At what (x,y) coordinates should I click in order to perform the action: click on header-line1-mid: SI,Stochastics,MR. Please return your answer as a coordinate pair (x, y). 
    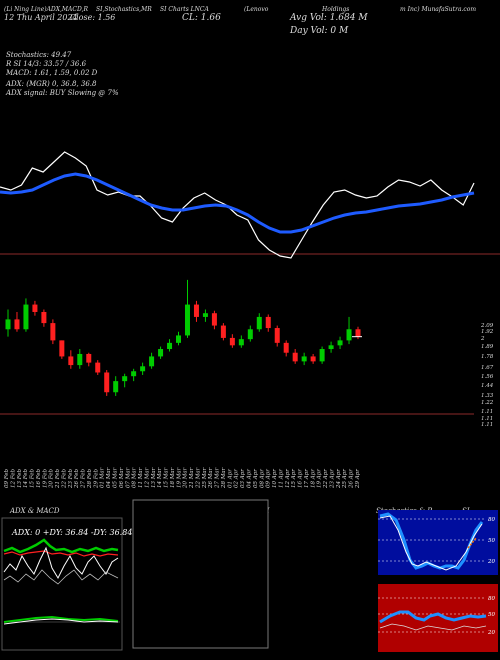
    Looking at the image, I should click on (124, 9).